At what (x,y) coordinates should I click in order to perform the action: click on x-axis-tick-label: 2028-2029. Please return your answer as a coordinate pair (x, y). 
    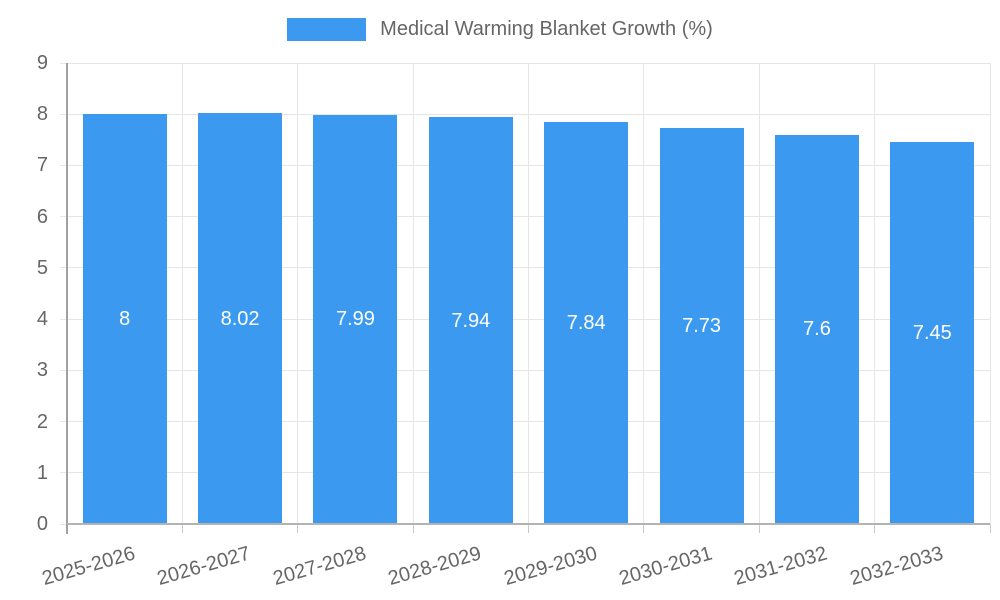
    Looking at the image, I should click on (434, 566).